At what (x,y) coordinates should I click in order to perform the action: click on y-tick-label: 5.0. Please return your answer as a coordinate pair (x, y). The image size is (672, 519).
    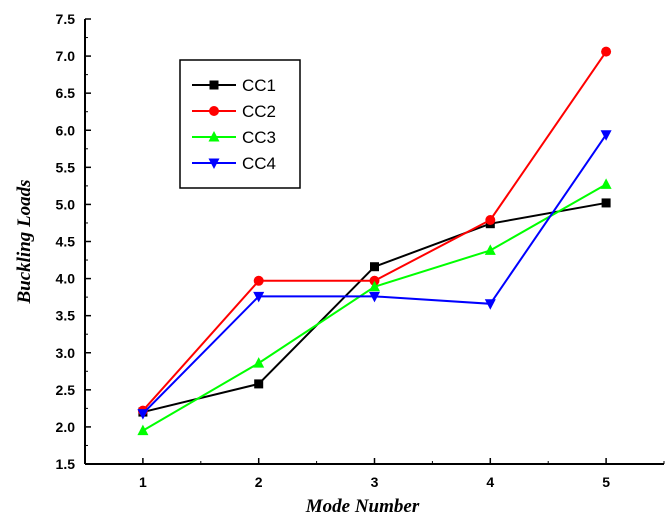
    Looking at the image, I should click on (66, 204).